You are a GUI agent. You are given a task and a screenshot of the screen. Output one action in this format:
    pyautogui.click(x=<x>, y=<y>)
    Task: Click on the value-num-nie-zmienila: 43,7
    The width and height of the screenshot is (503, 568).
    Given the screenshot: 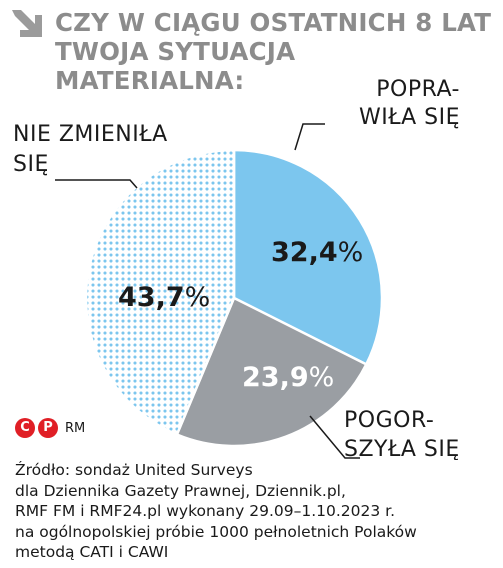 What is the action you would take?
    pyautogui.click(x=151, y=297)
    